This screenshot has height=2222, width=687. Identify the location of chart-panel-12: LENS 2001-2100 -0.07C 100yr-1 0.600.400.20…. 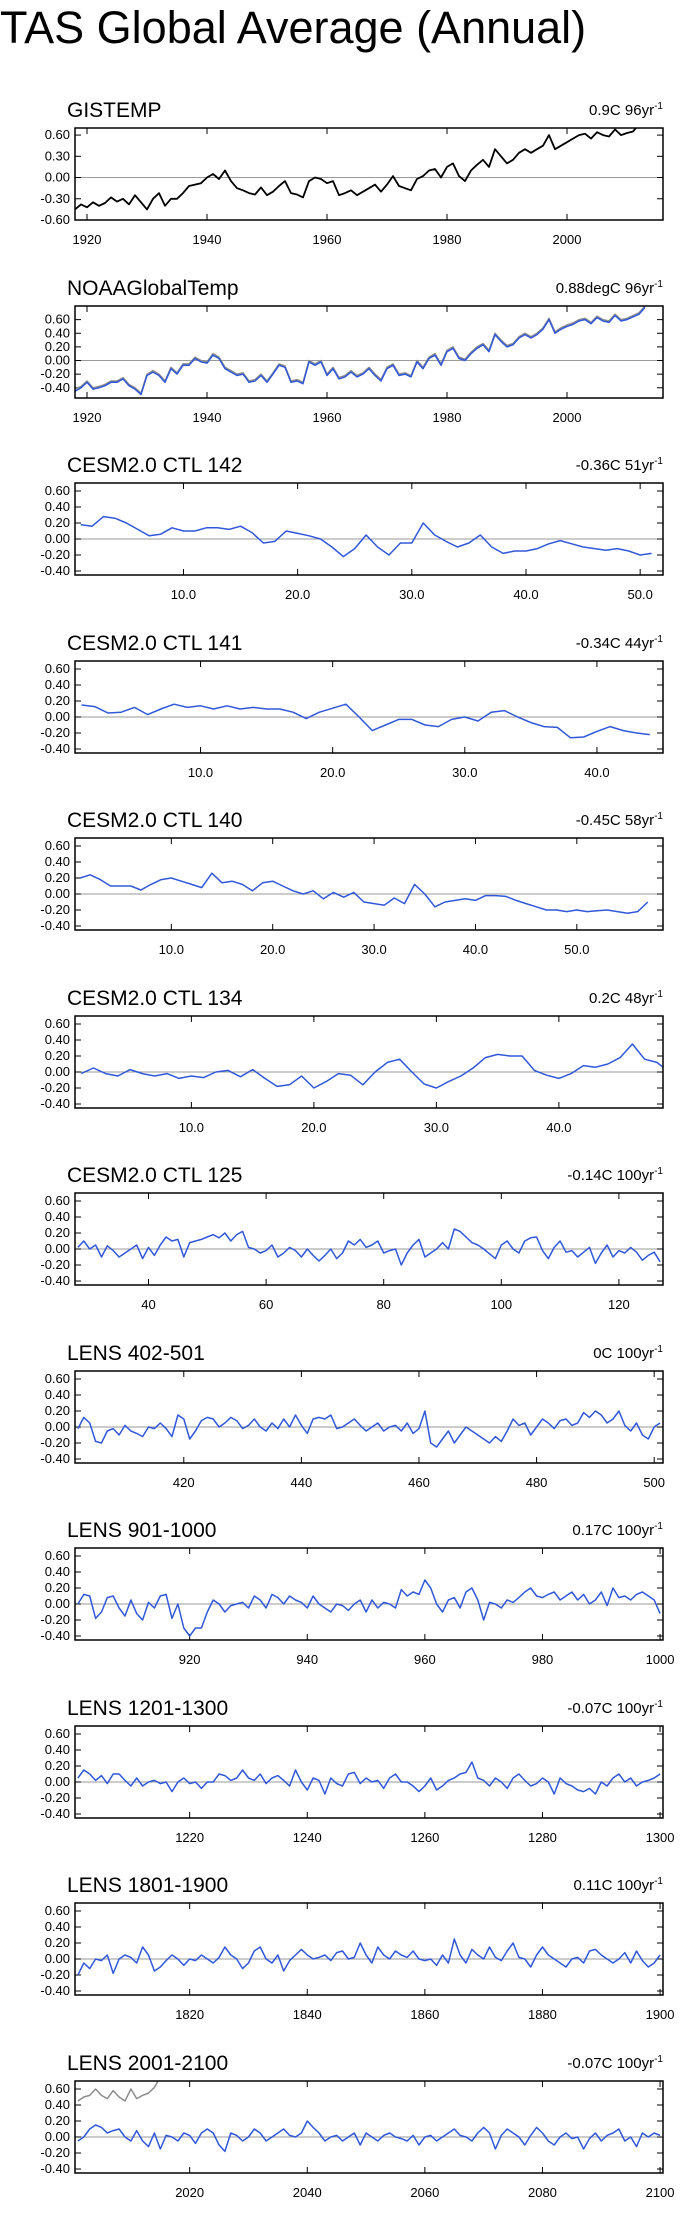
(357, 2126).